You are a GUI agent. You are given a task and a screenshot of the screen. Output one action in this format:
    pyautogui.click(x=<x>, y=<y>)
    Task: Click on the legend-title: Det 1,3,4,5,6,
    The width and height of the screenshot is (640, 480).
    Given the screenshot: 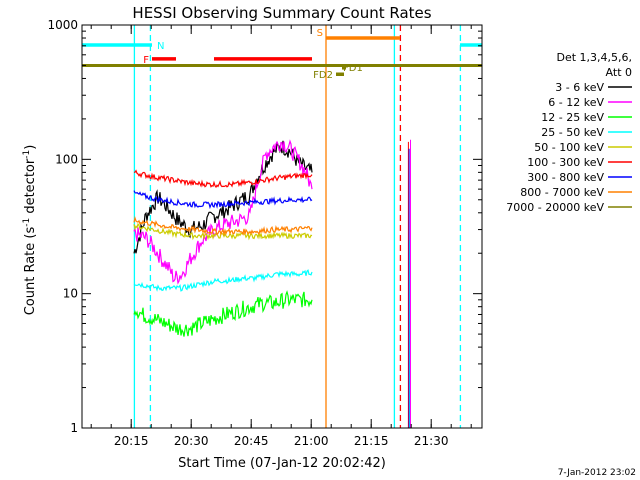 What is the action you would take?
    pyautogui.click(x=594, y=57)
    